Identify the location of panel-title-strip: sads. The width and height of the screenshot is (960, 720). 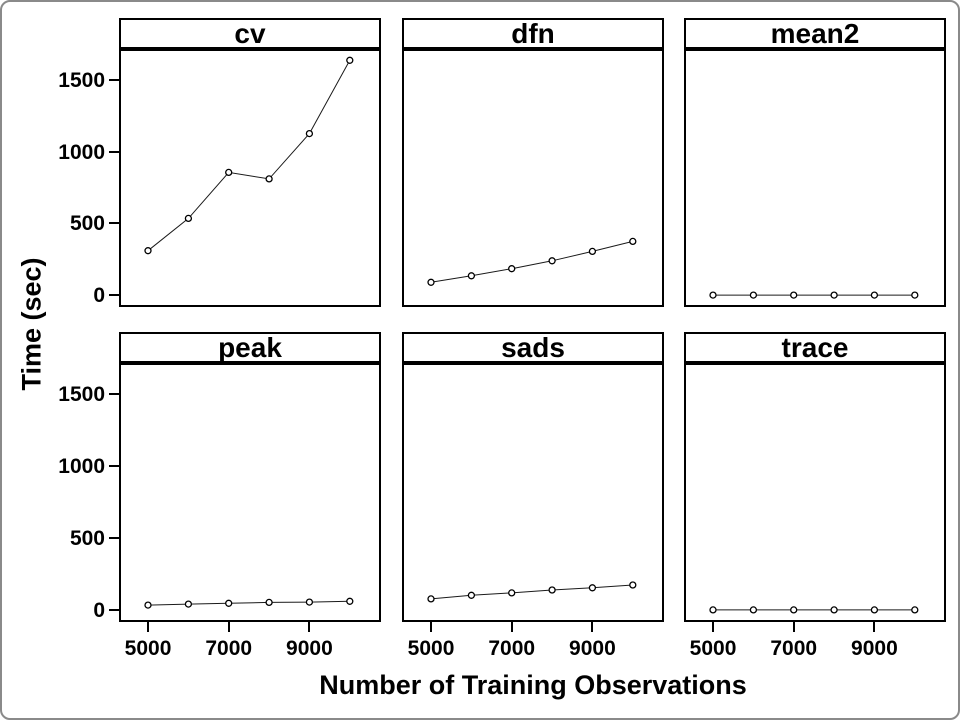
(533, 348).